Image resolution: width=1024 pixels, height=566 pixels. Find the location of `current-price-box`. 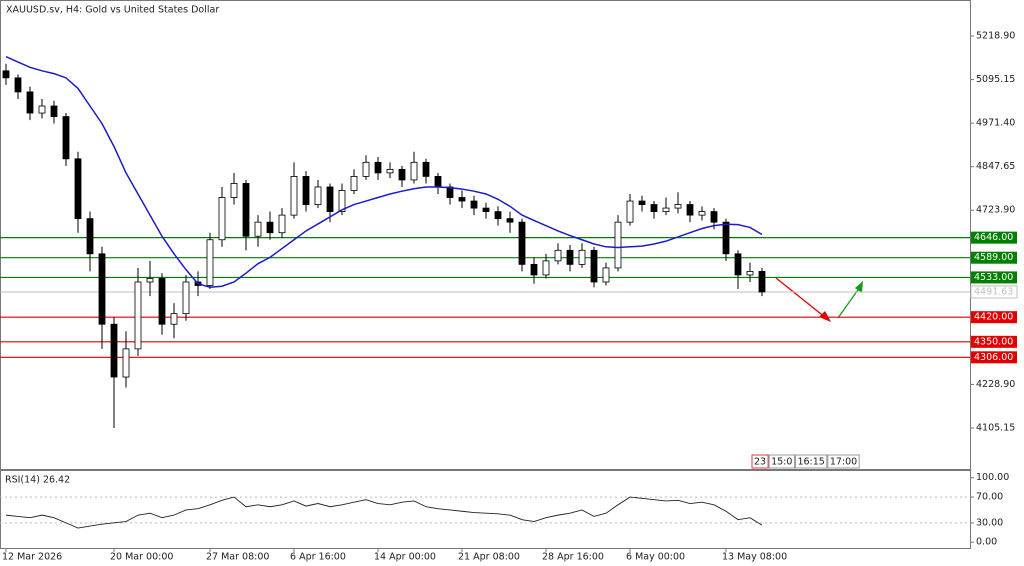

current-price-box is located at coordinates (994, 292).